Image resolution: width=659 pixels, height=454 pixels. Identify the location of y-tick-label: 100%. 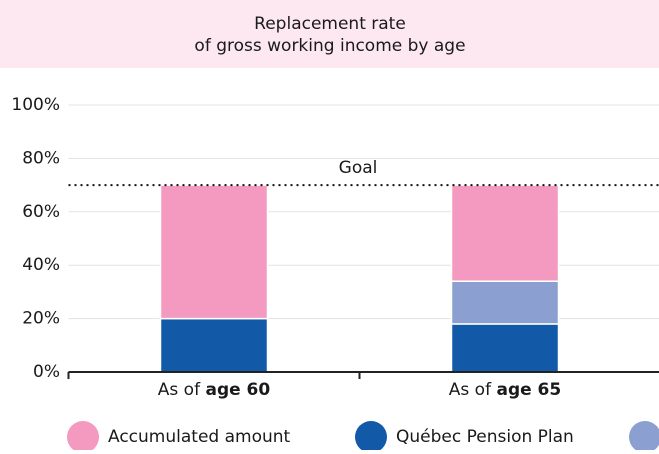
(35, 105).